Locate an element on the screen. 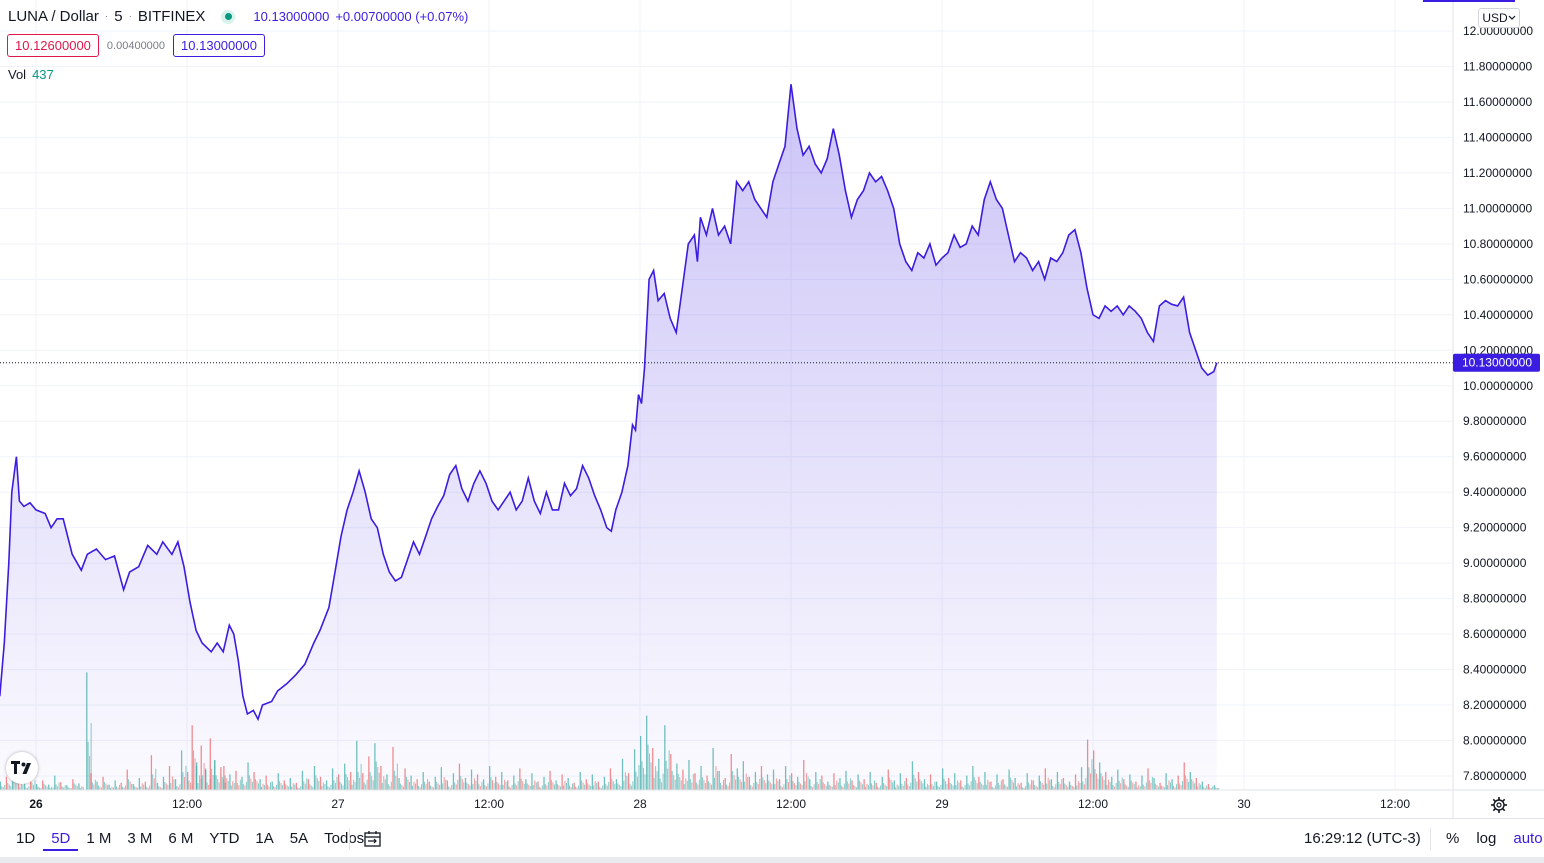 The image size is (1544, 863). range-button: 6 M is located at coordinates (181, 838).